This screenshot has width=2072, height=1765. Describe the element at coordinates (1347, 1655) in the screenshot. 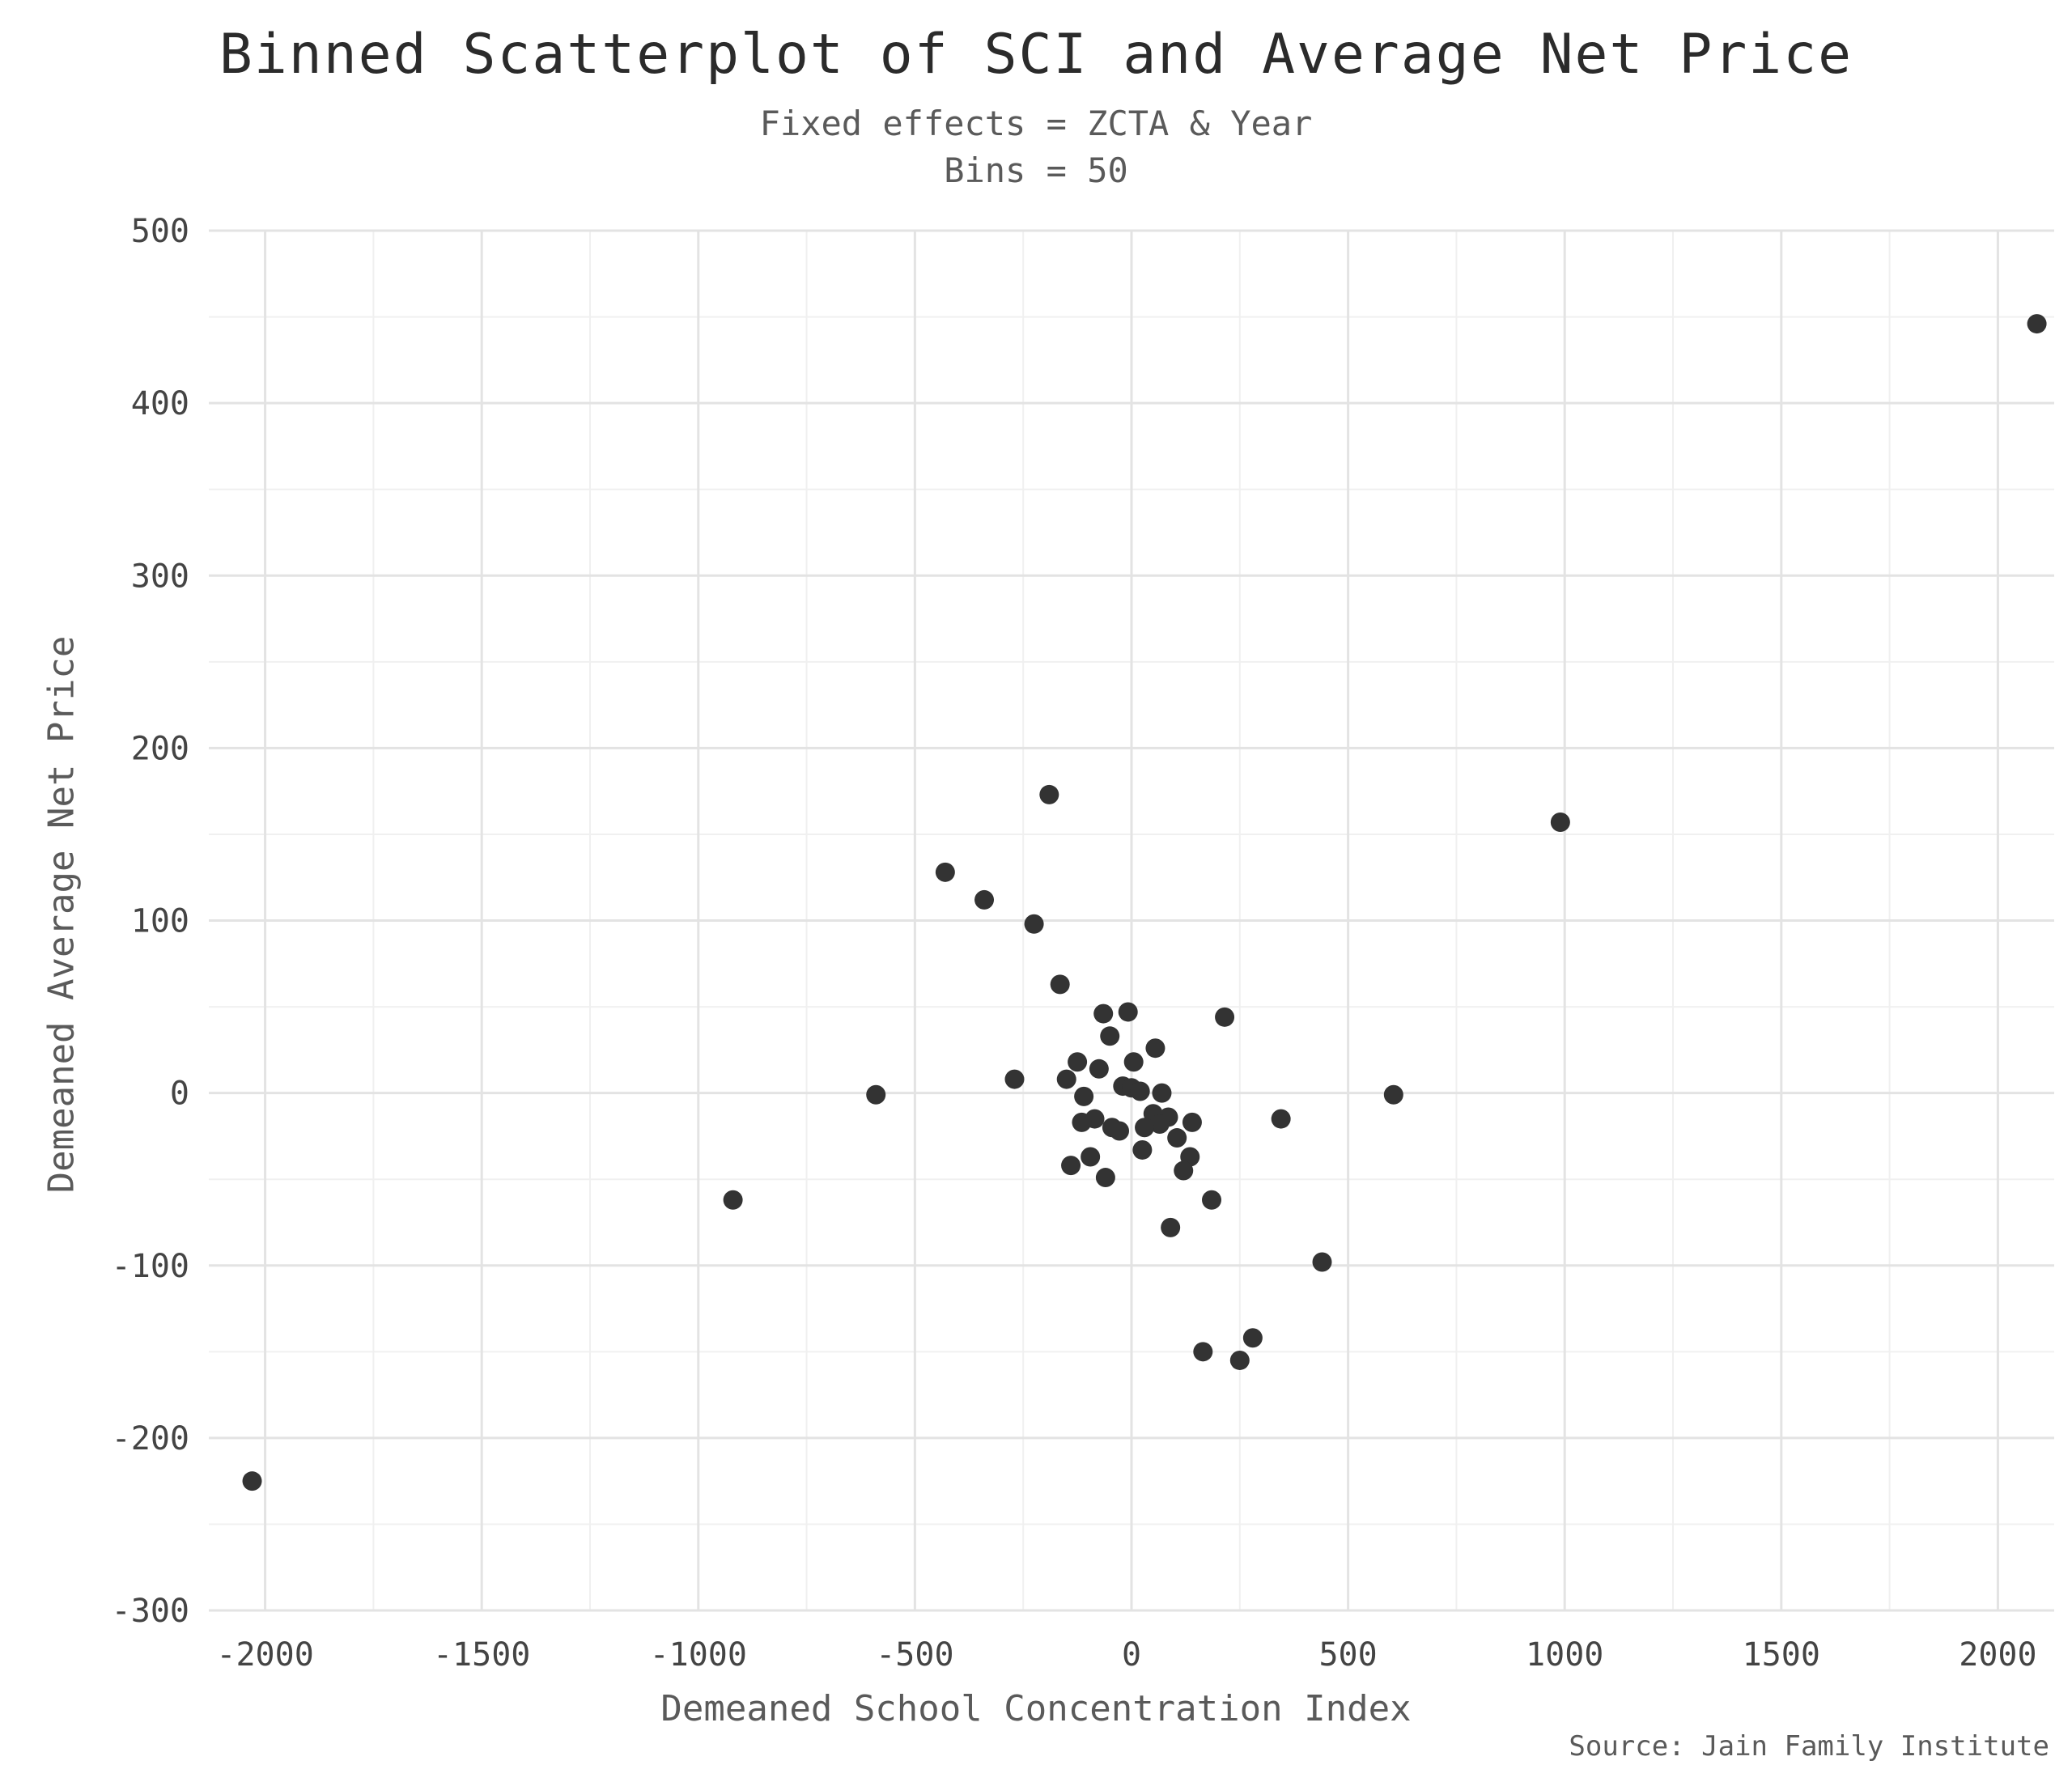

I see `x-tick-label: 500` at that location.